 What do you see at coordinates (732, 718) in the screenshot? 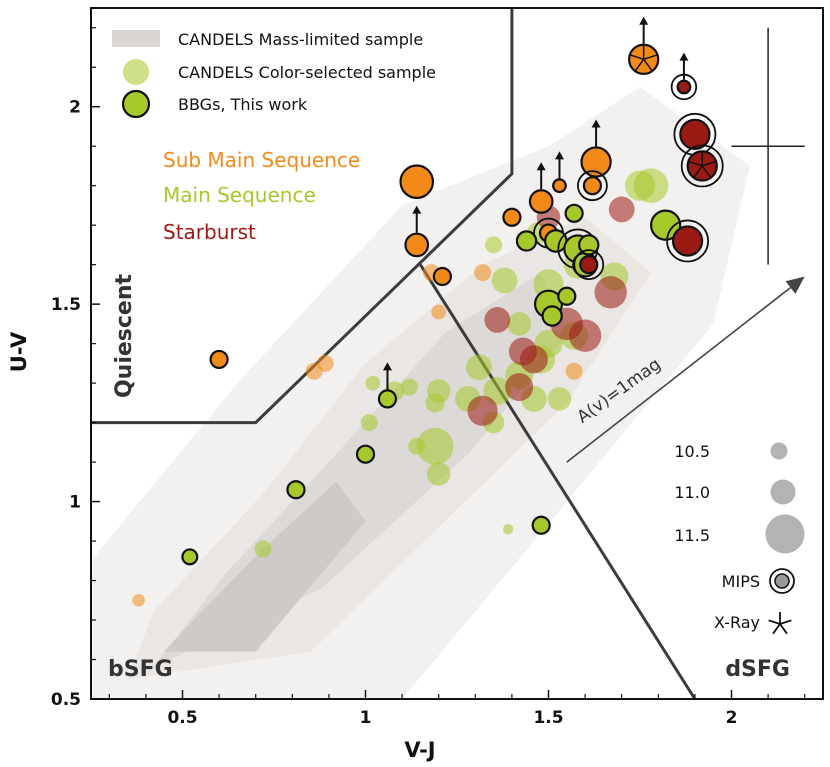
I see `x-tick-label: 2` at bounding box center [732, 718].